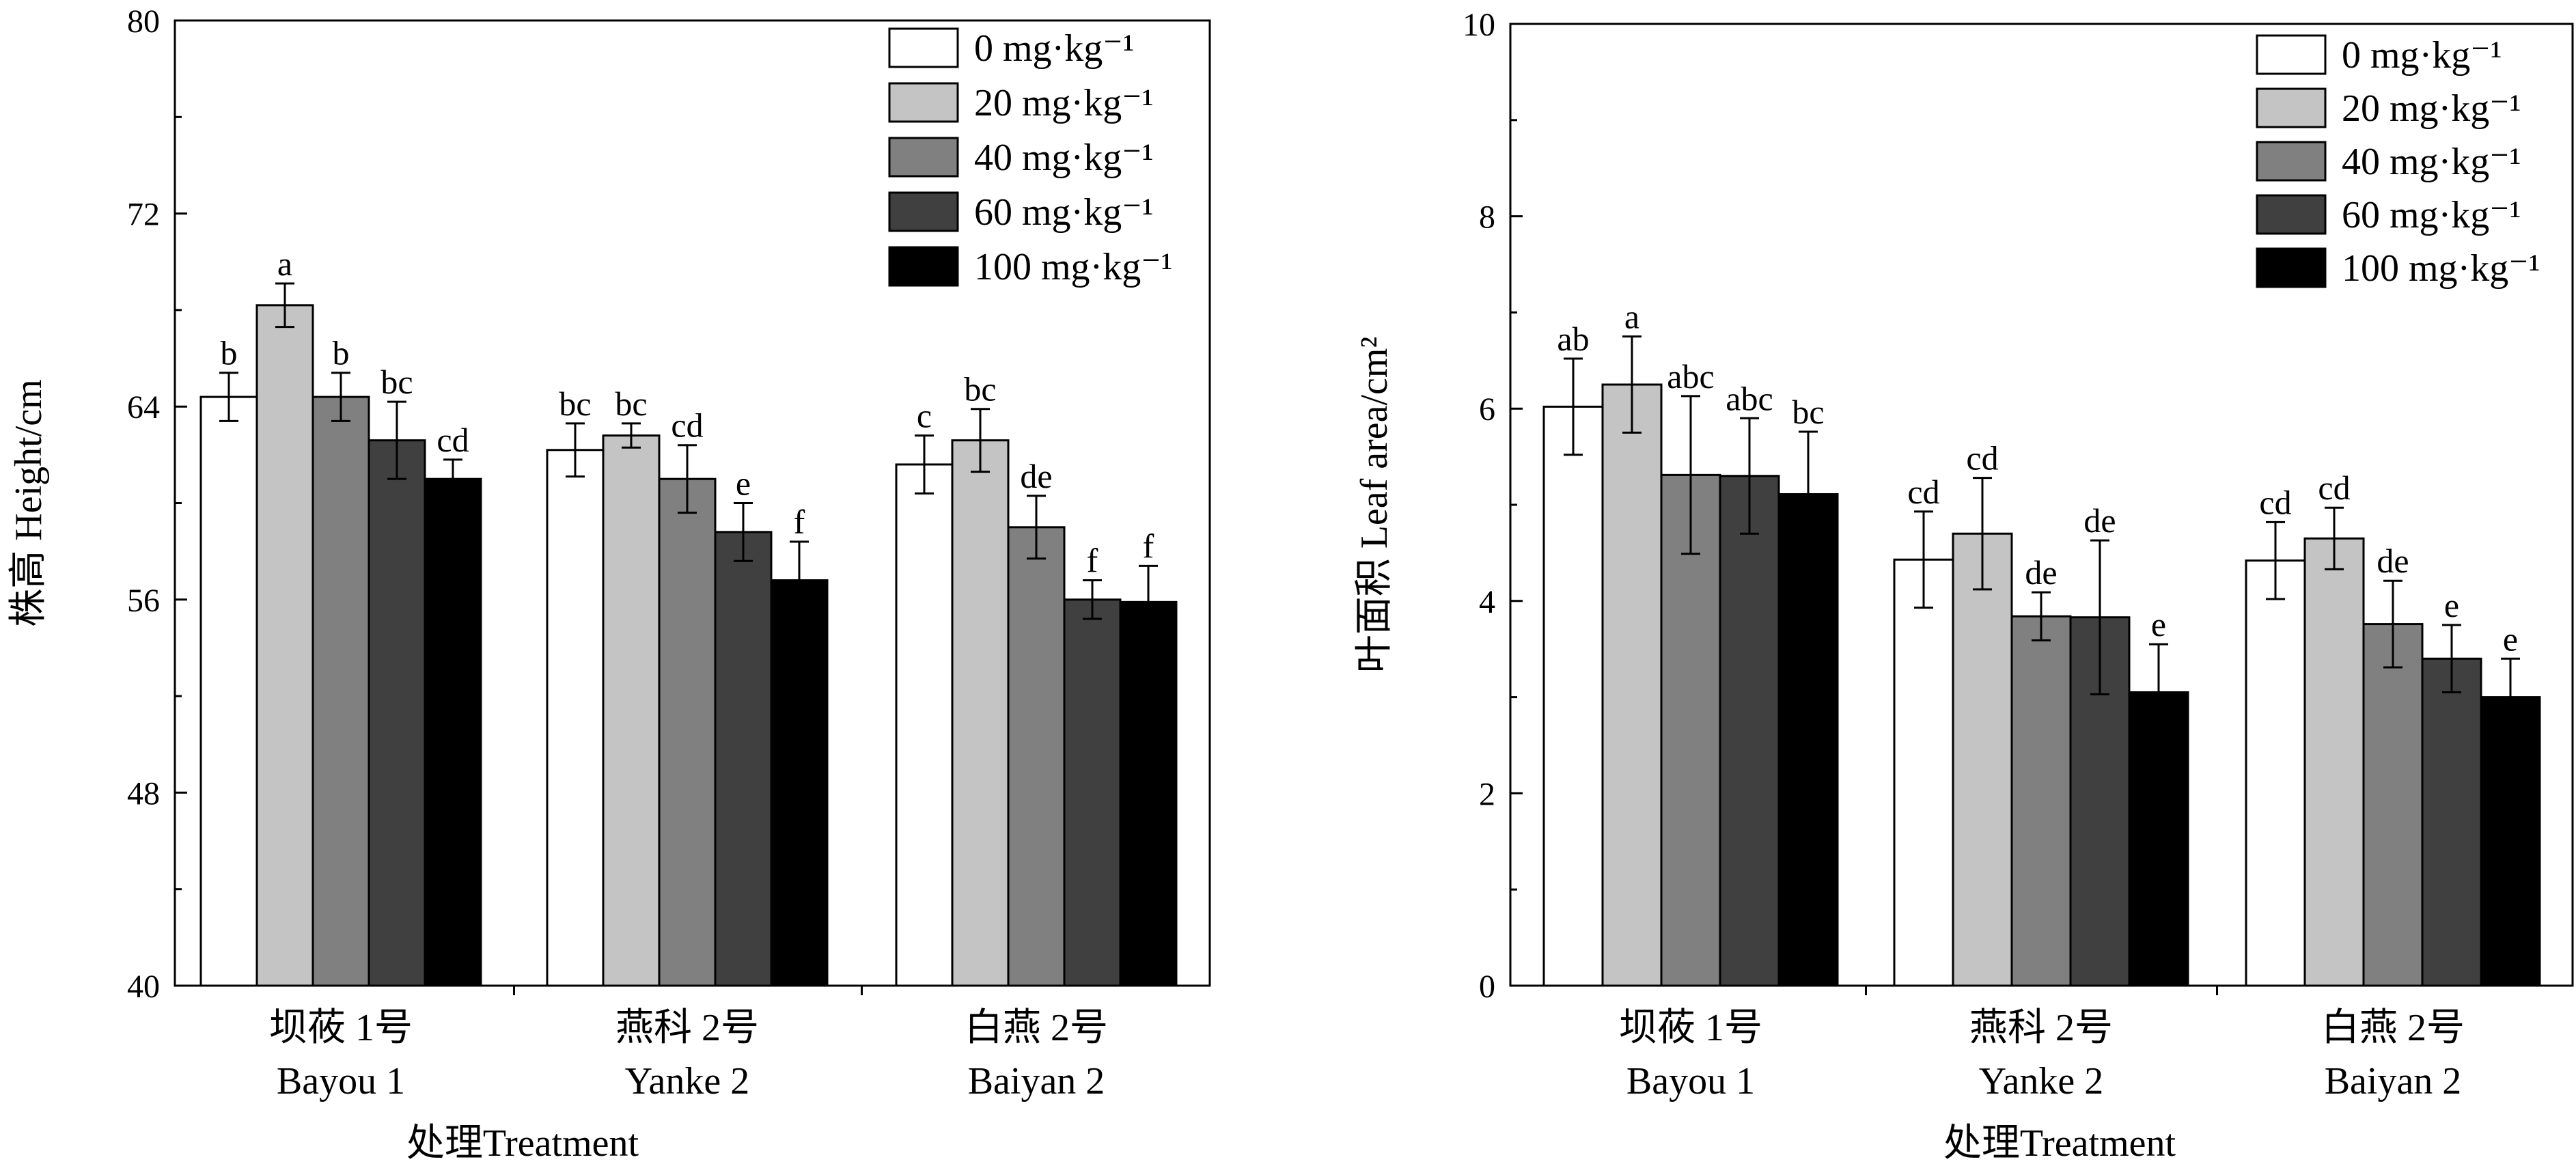 Image resolution: width=2576 pixels, height=1166 pixels. Describe the element at coordinates (341, 1028) in the screenshot. I see `category-label-cn: 坝莜 1号` at that location.